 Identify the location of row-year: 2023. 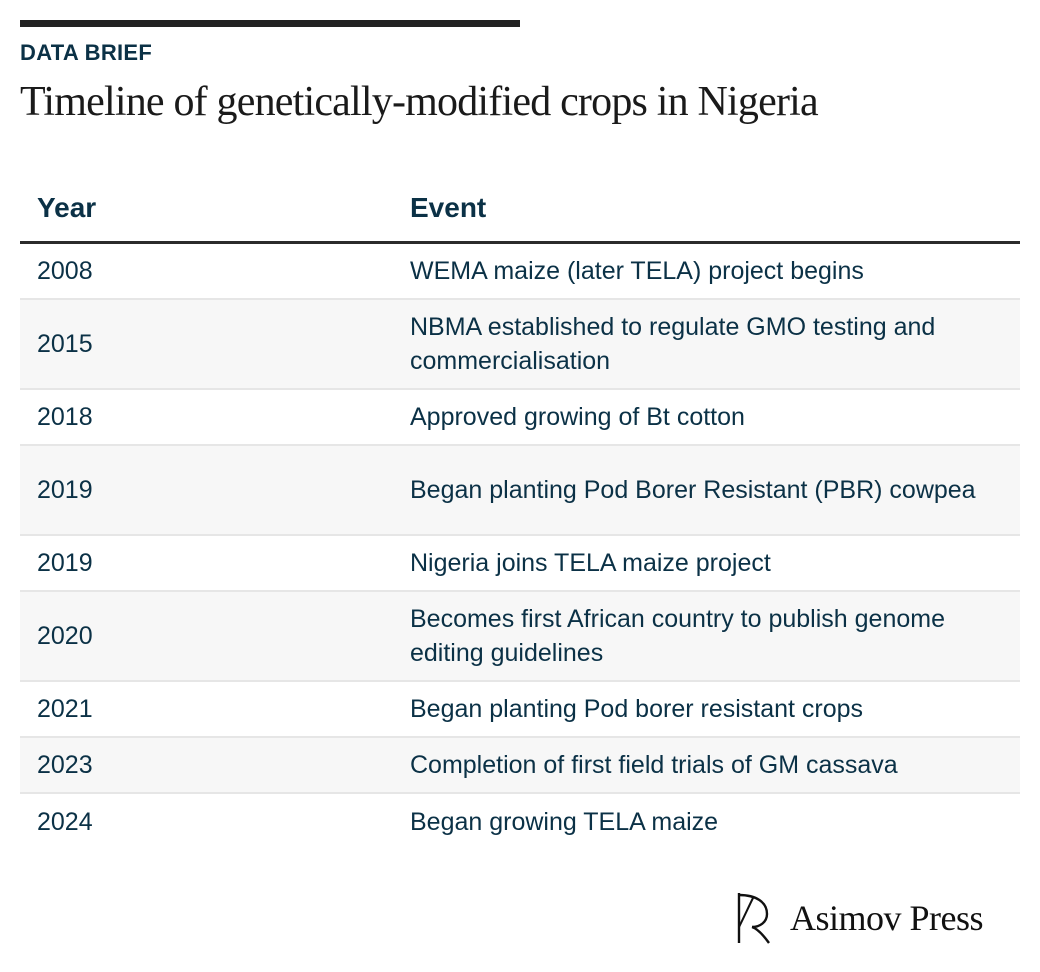
(65, 765).